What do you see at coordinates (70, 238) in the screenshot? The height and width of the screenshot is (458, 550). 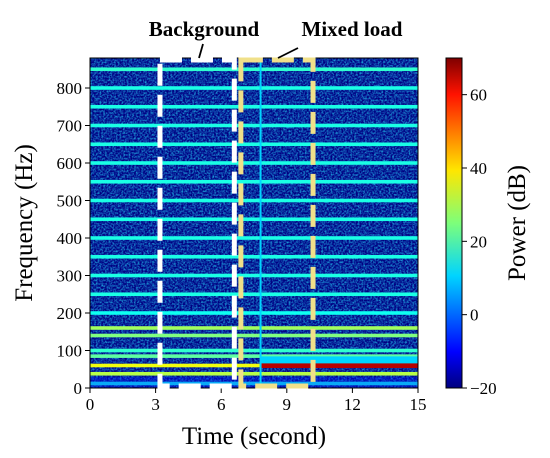 I see `y-tick-label: 400` at bounding box center [70, 238].